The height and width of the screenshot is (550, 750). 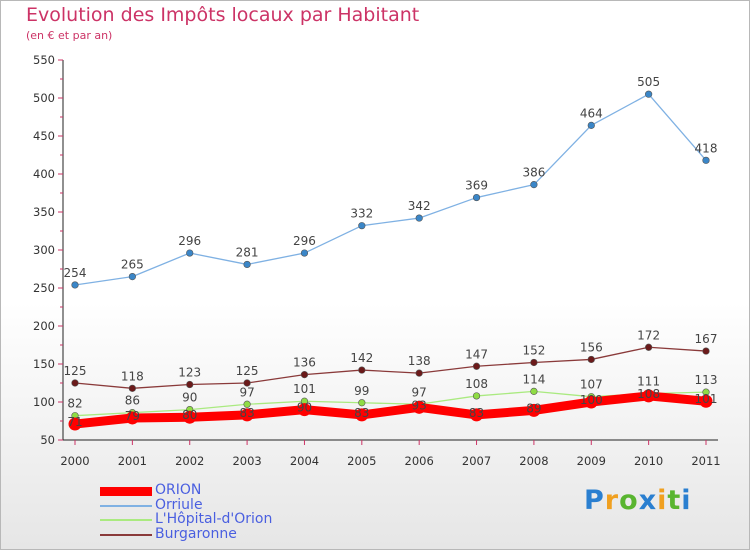 What do you see at coordinates (629, 500) in the screenshot?
I see `logo-letter: o` at bounding box center [629, 500].